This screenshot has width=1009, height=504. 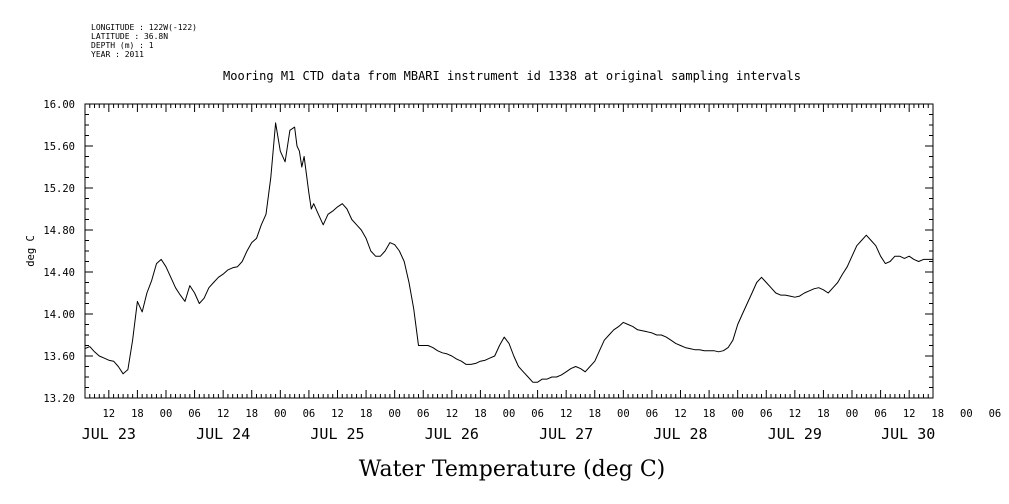 What do you see at coordinates (680, 434) in the screenshot?
I see `x-day-label: JUL 28` at bounding box center [680, 434].